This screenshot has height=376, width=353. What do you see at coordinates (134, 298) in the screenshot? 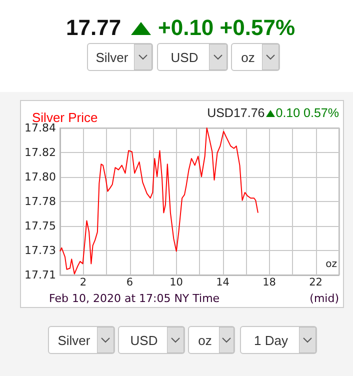
I see `text: Feb 10, 2020 at 17:05 NY Time` at bounding box center [134, 298].